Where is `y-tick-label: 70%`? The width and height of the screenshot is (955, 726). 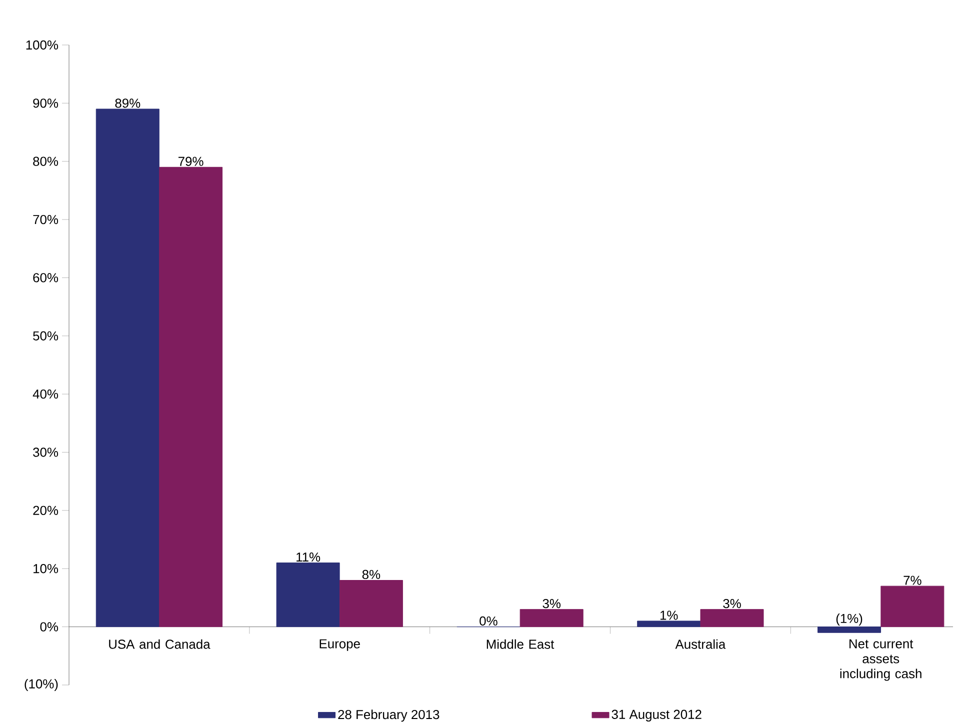
y-tick-label: 70% is located at coordinates (45, 219).